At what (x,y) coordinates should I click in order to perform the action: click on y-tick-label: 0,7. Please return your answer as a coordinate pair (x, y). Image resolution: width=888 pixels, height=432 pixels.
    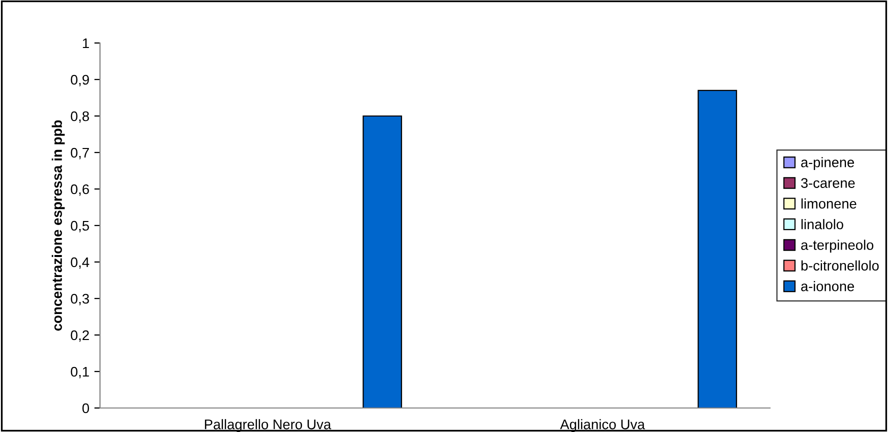
    Looking at the image, I should click on (79, 154).